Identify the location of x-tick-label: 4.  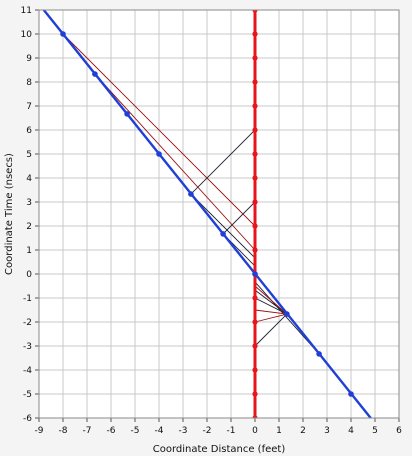
(351, 431).